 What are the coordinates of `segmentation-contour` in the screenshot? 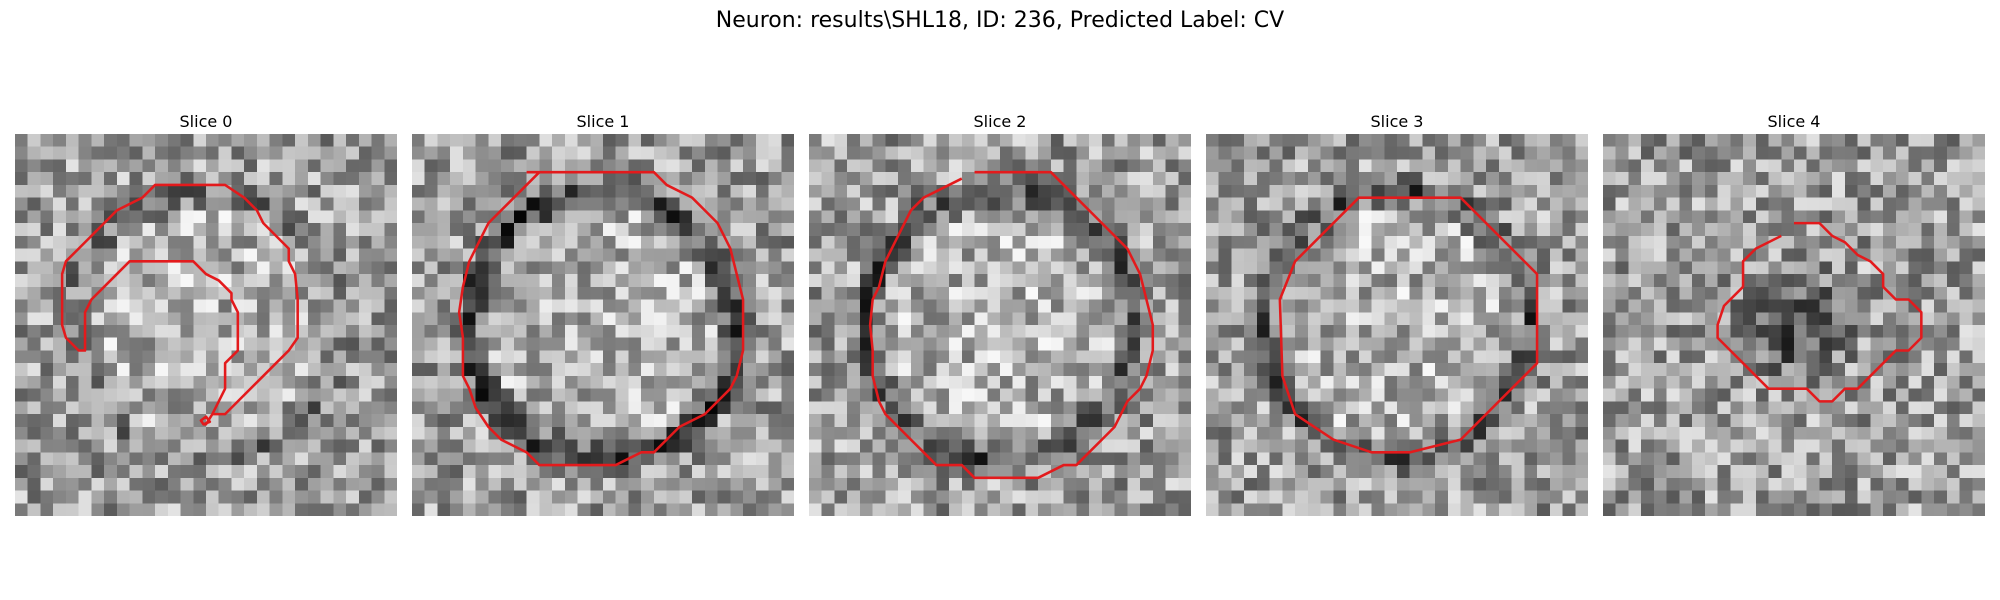 It's located at (1011, 325).